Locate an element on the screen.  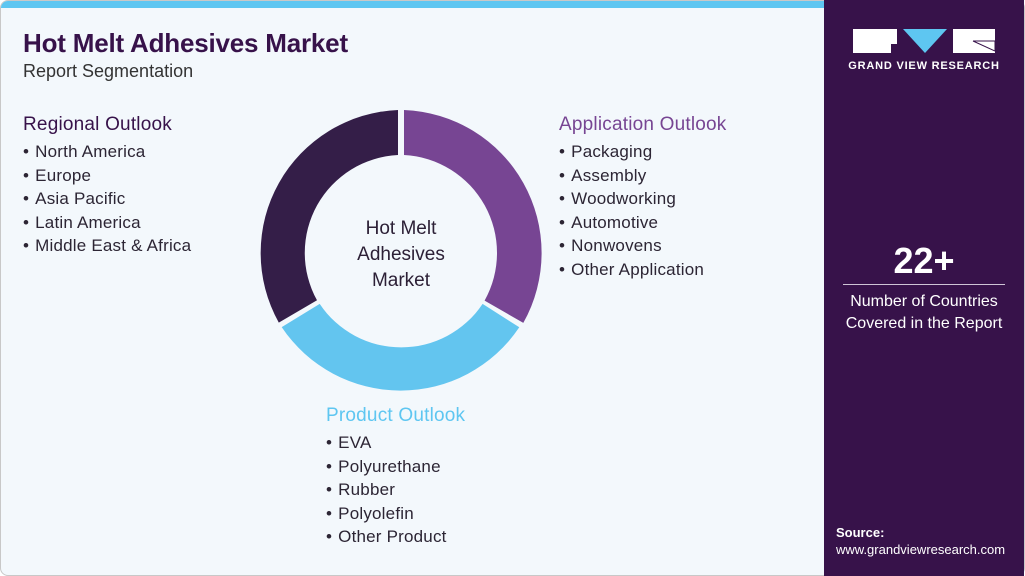
list-item: Automotive is located at coordinates (643, 223).